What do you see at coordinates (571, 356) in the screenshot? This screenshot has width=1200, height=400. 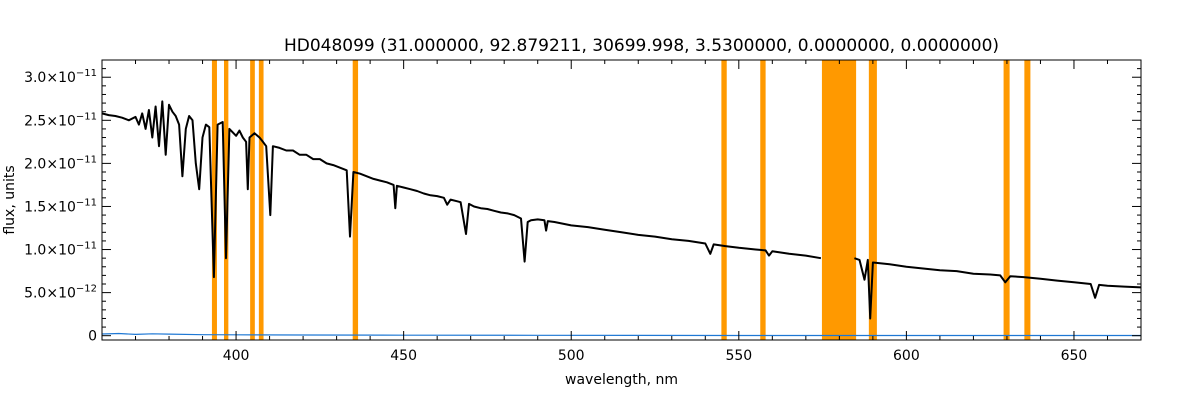 I see `x-tick-label: 500` at bounding box center [571, 356].